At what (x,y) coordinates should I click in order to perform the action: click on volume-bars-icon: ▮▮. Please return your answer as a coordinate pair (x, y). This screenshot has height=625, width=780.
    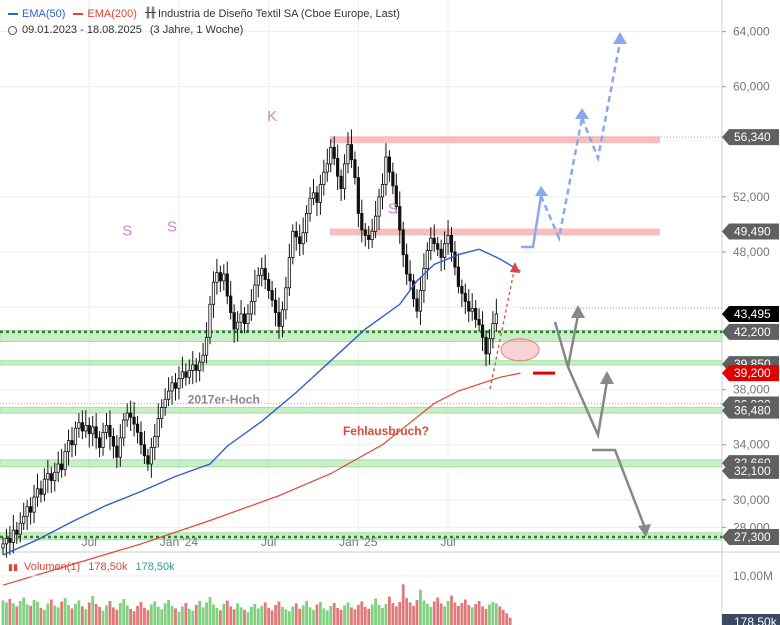
    Looking at the image, I should click on (13, 567).